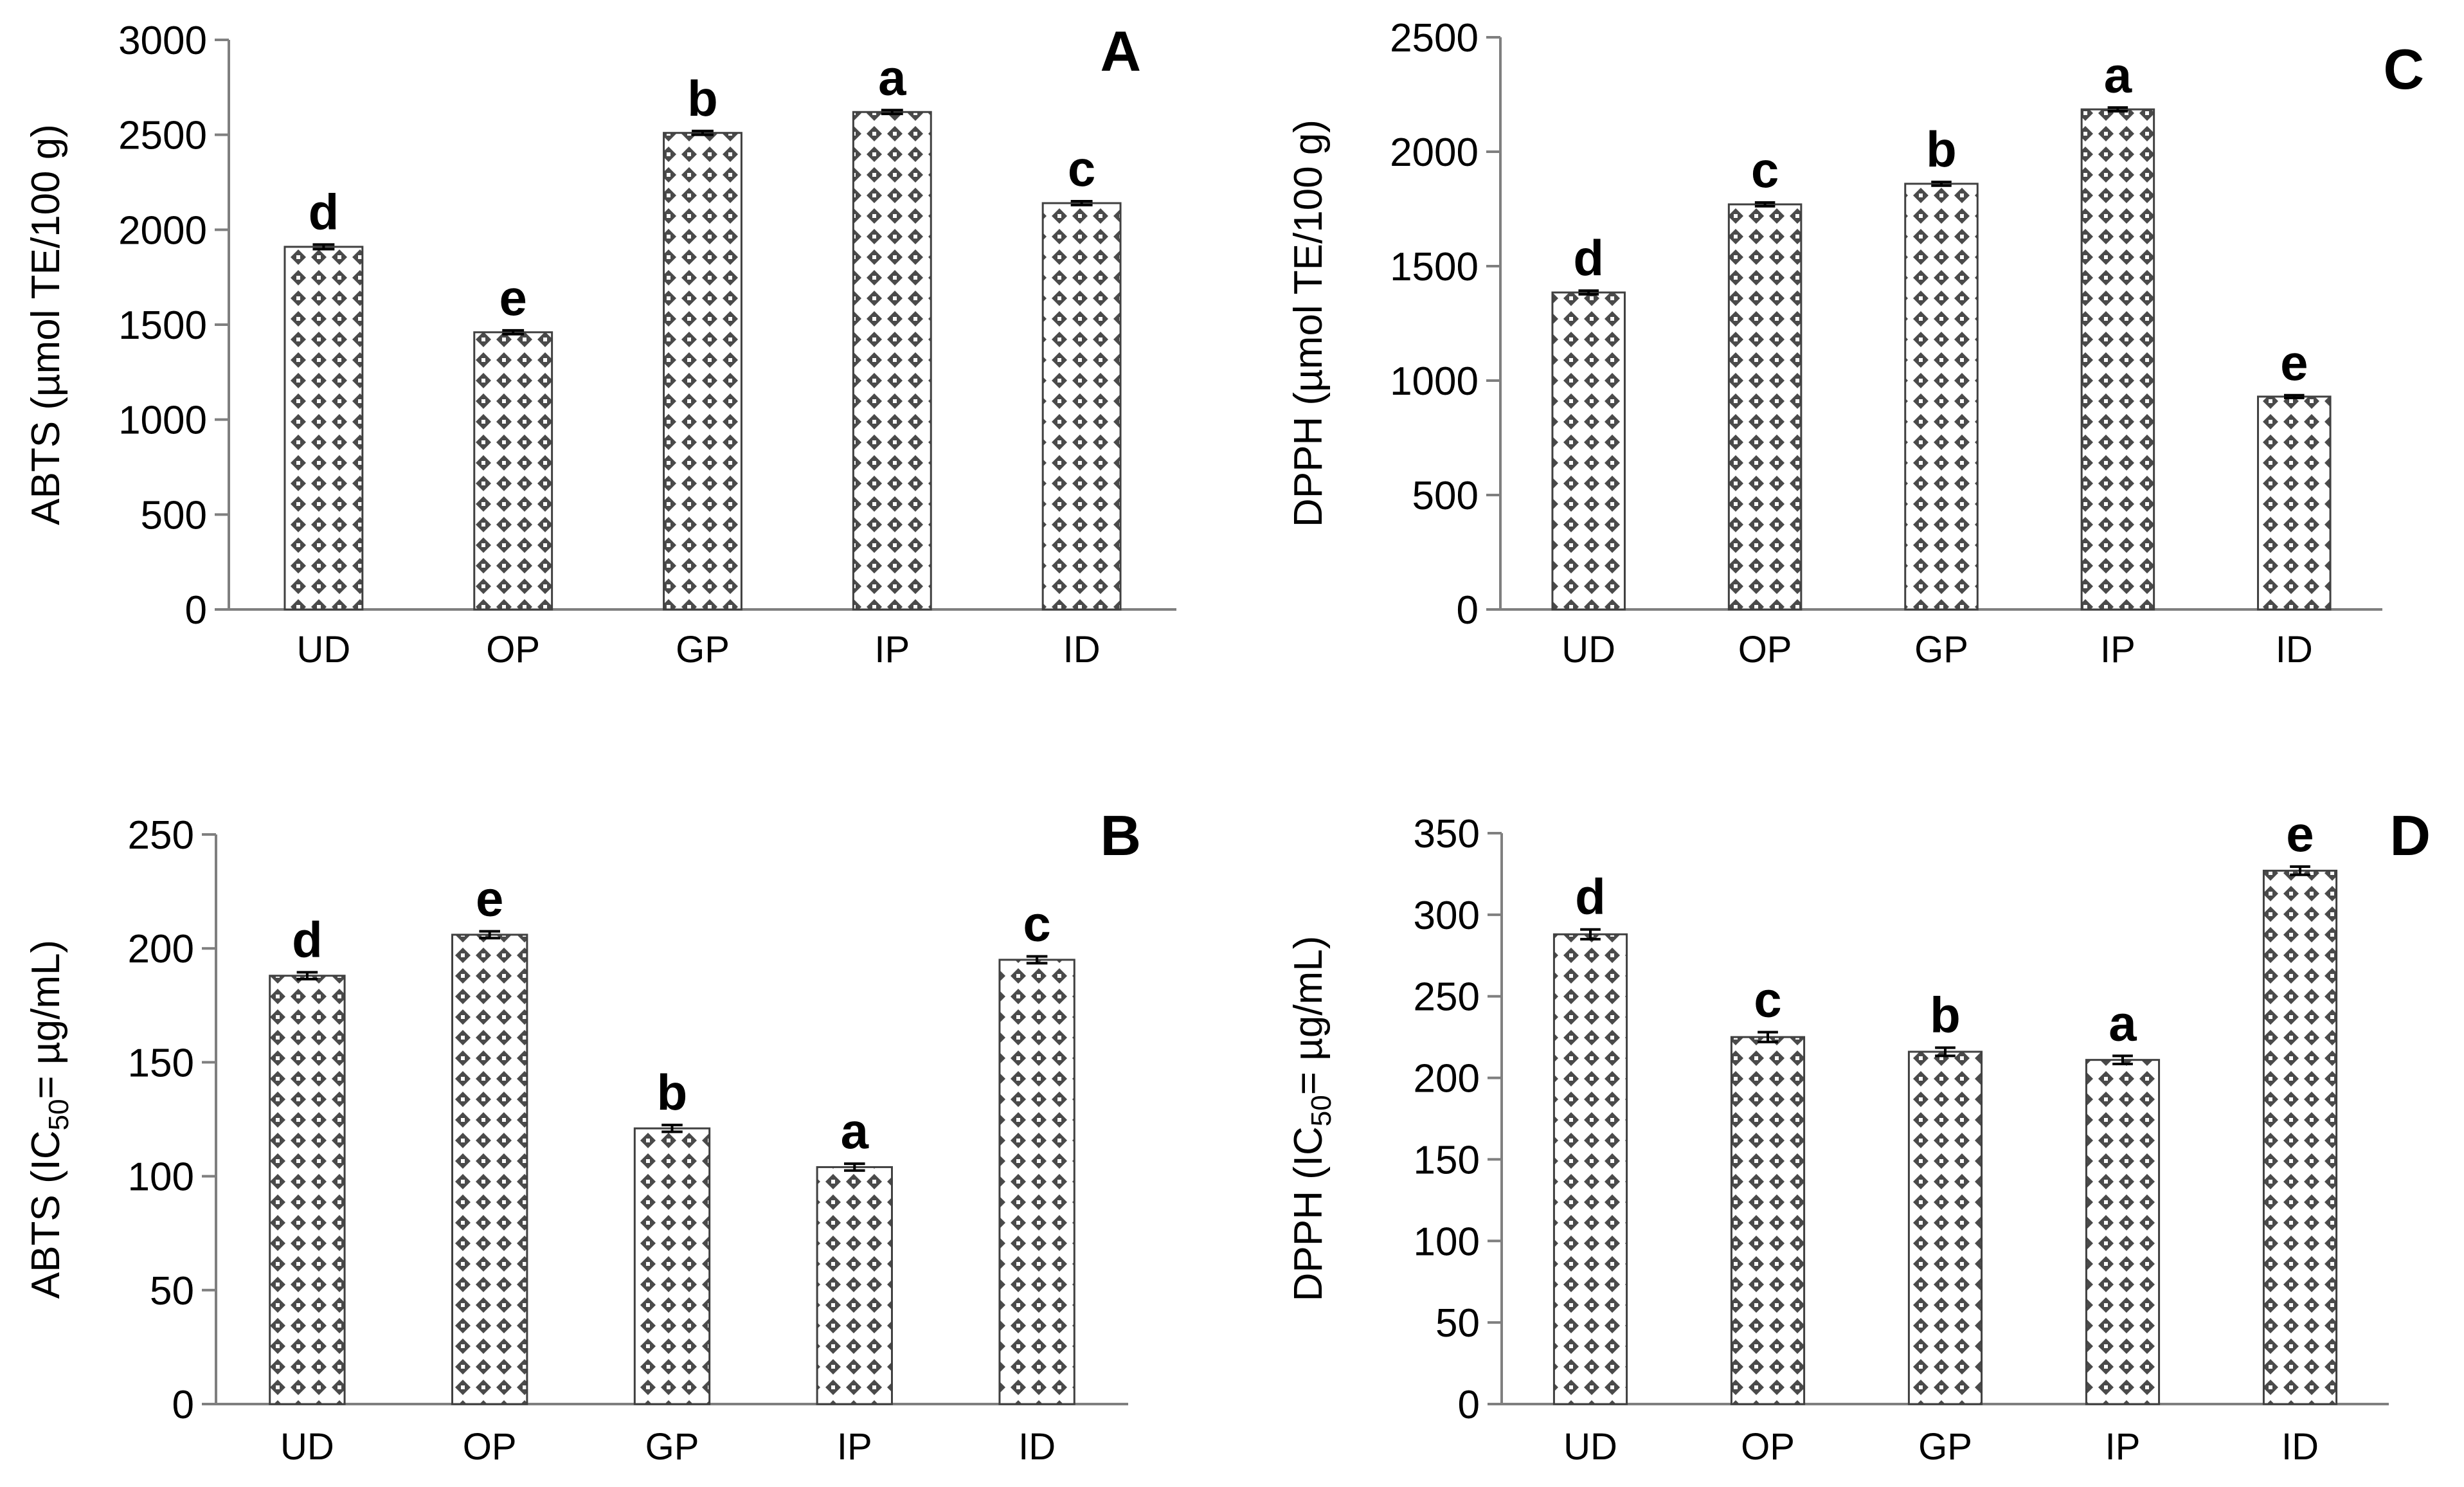 The height and width of the screenshot is (1487, 2464). I want to click on y-tick-label: 3000, so click(162, 41).